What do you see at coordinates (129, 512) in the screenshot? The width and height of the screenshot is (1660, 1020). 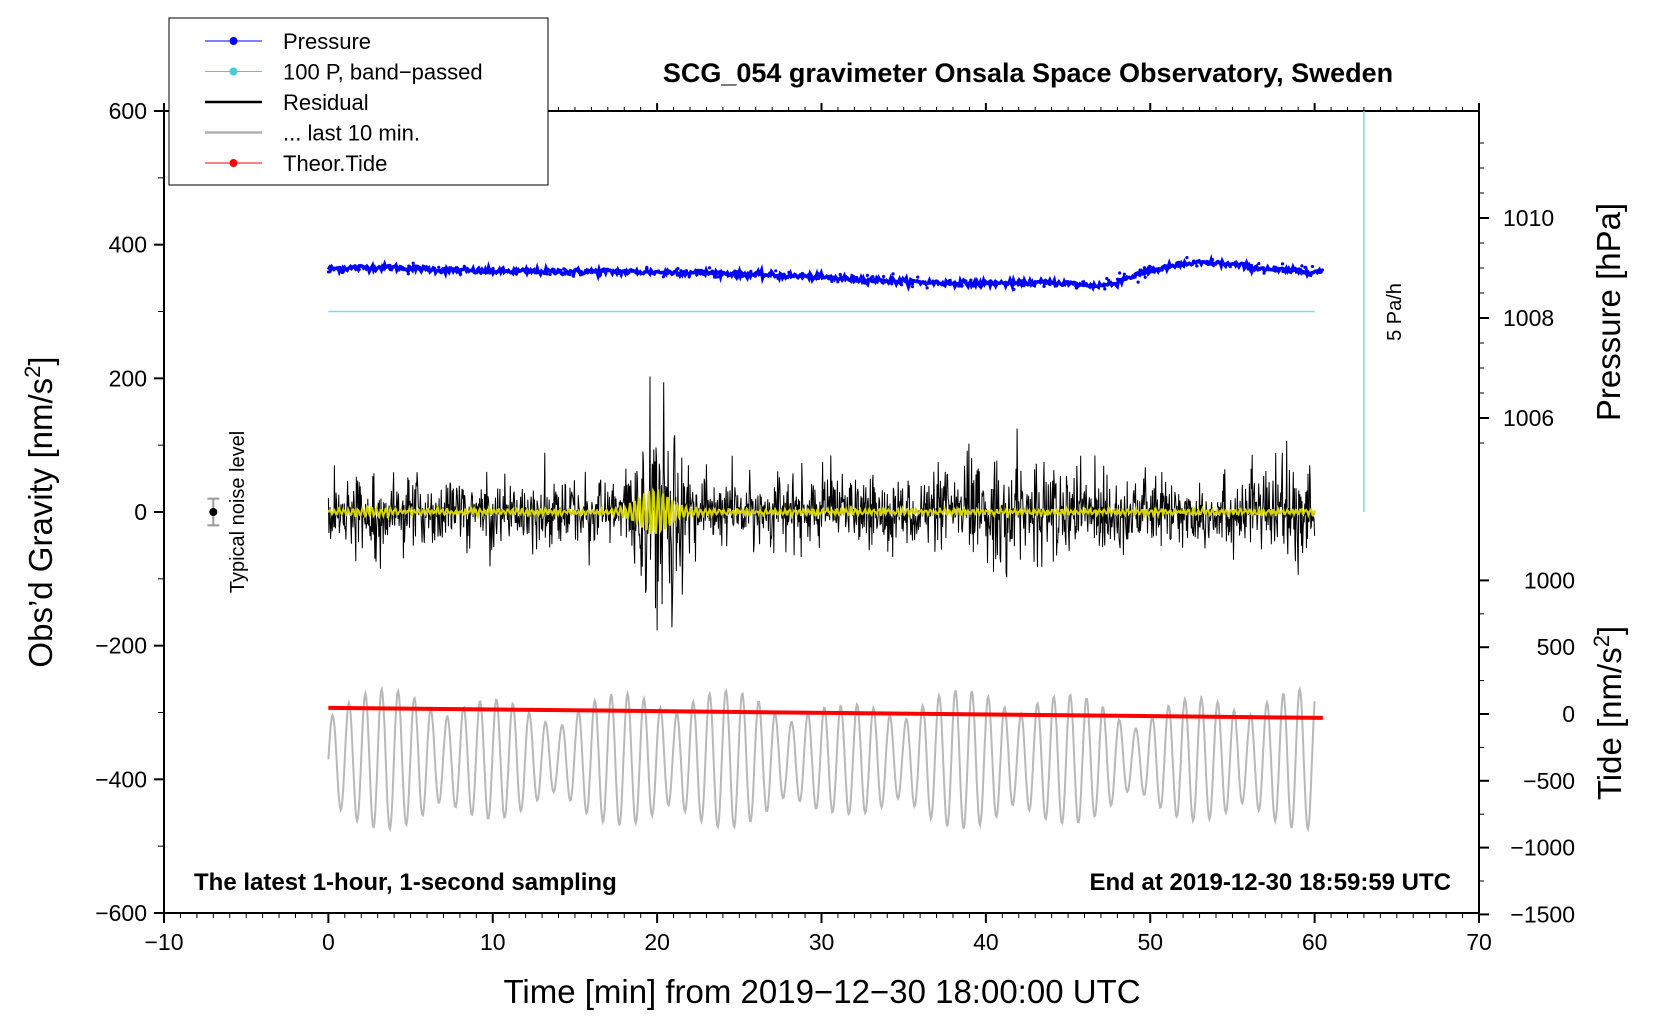 I see `y-axis-left: −600 −400 −200 0 200 400 600` at bounding box center [129, 512].